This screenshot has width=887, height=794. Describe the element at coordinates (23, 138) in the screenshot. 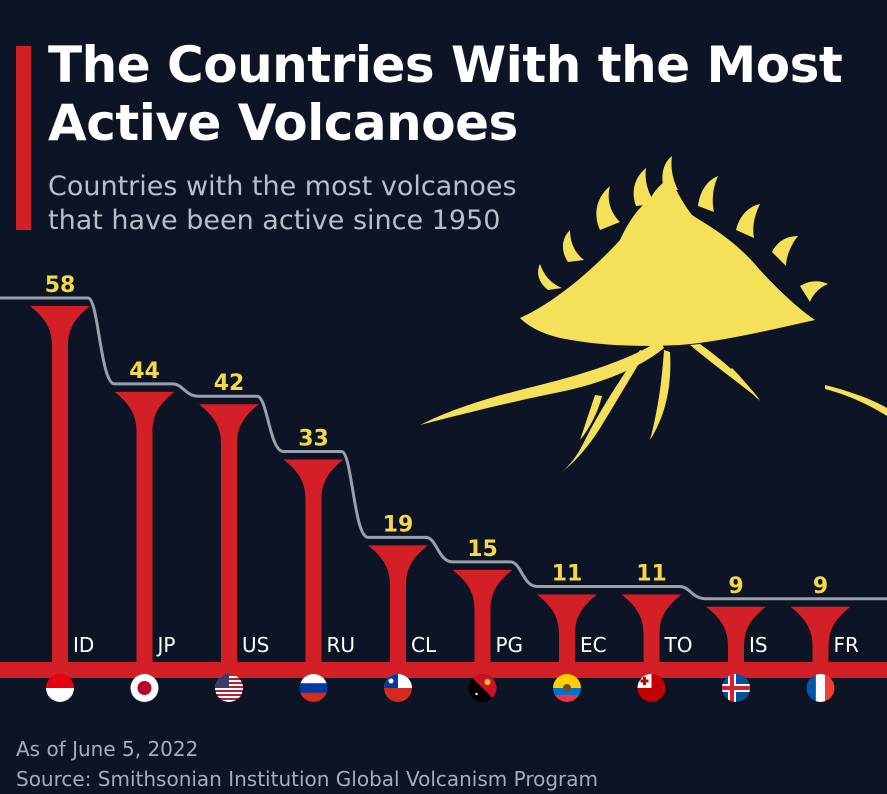

I see `title-accent-bar` at that location.